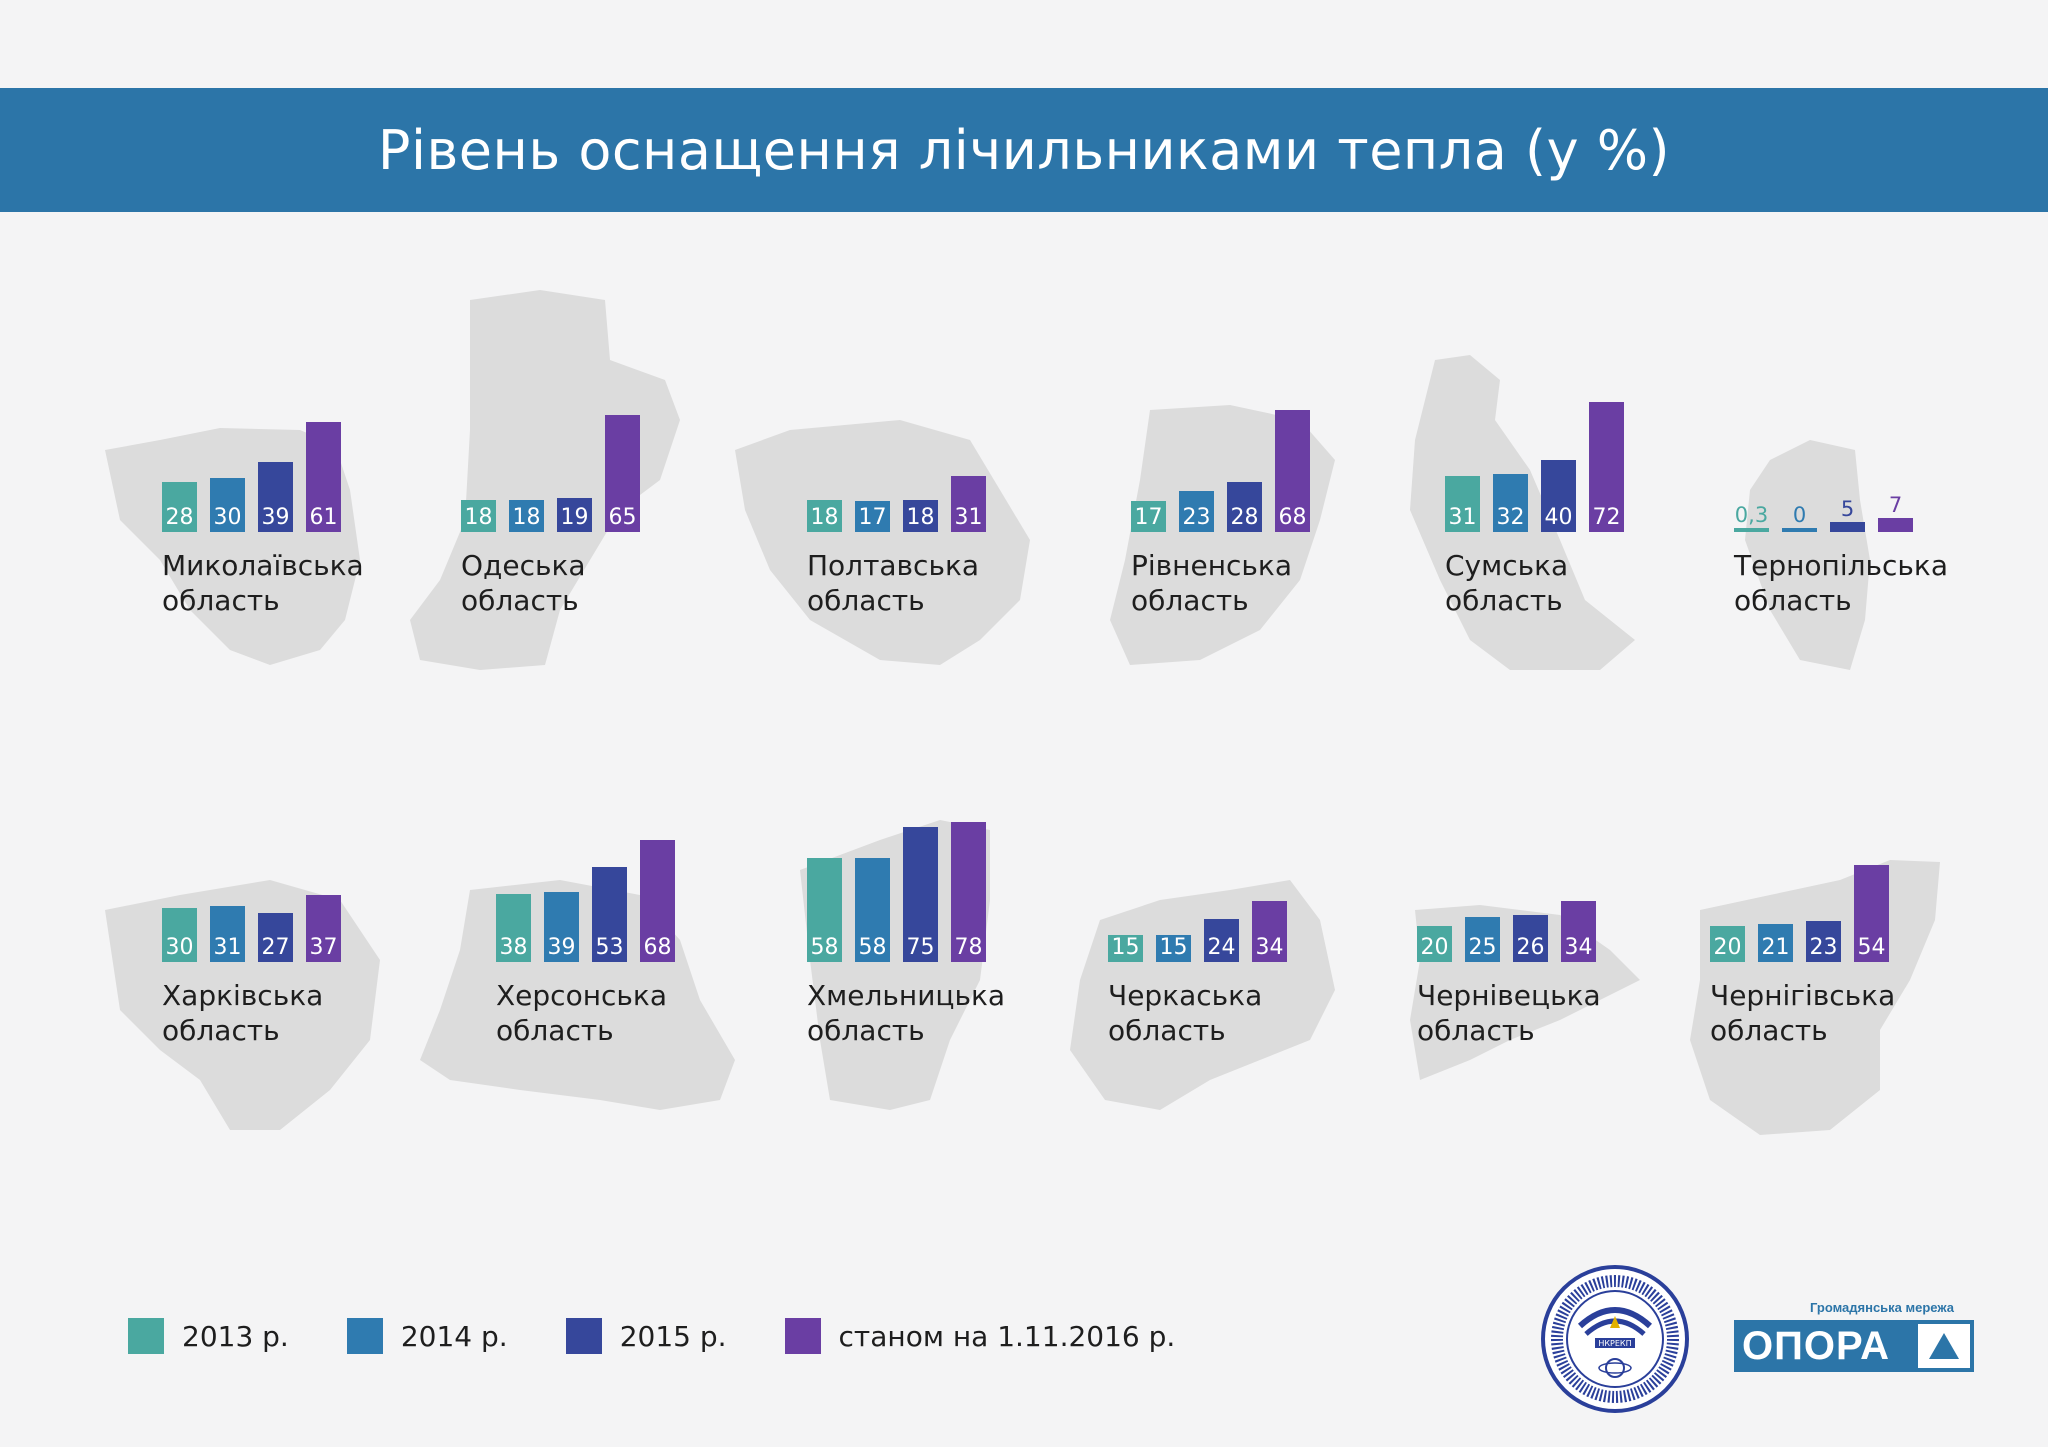  I want to click on bar-value-label: 32, so click(1511, 517).